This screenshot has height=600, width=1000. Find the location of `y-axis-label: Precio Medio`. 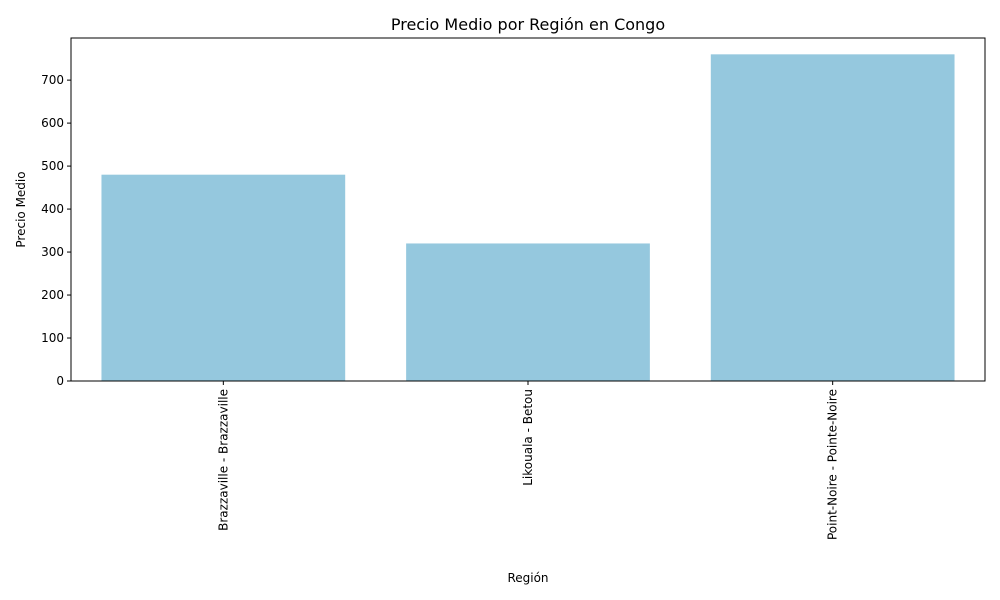

y-axis-label: Precio Medio is located at coordinates (21, 209).